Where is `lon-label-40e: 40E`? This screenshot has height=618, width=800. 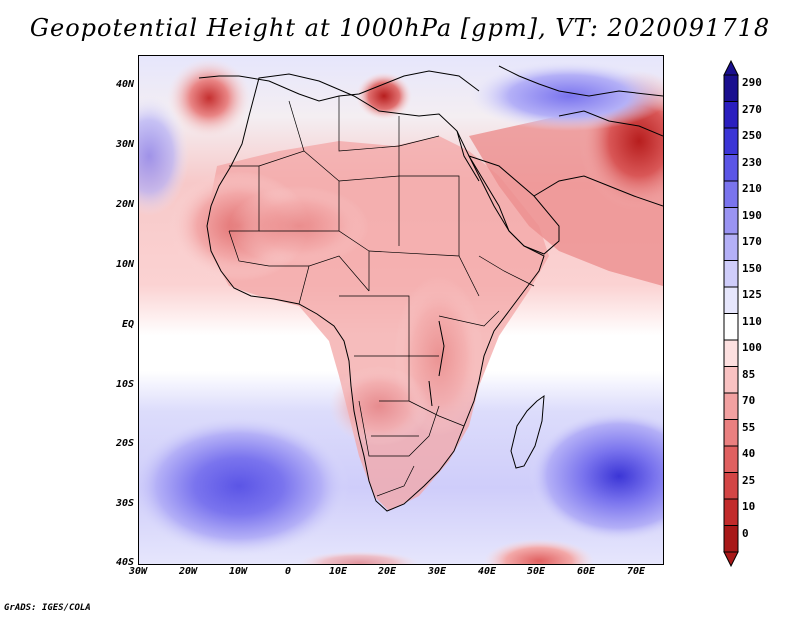
lon-label-40e: 40E is located at coordinates (487, 571).